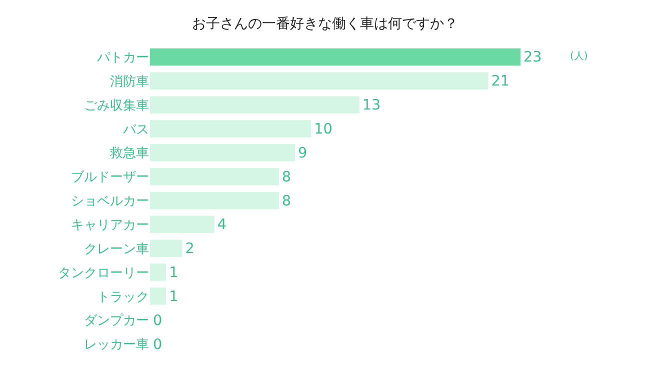 Image resolution: width=650 pixels, height=366 pixels. Describe the element at coordinates (135, 130) in the screenshot. I see `y-tick-label: バス` at that location.